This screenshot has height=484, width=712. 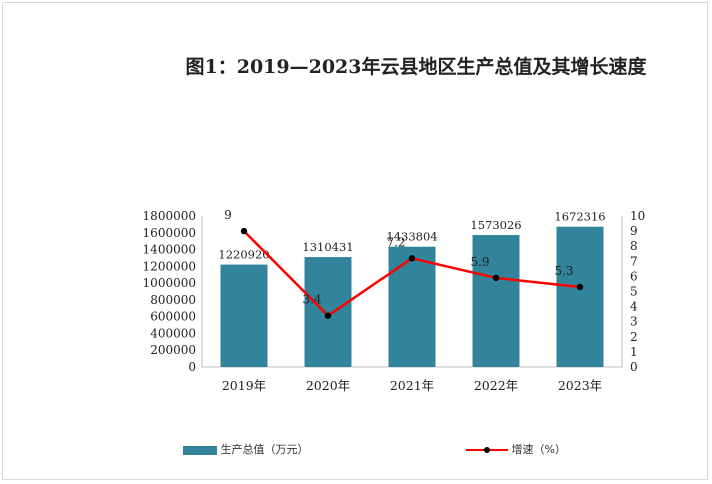 I want to click on x-tick-label: 2019年, so click(x=244, y=385).